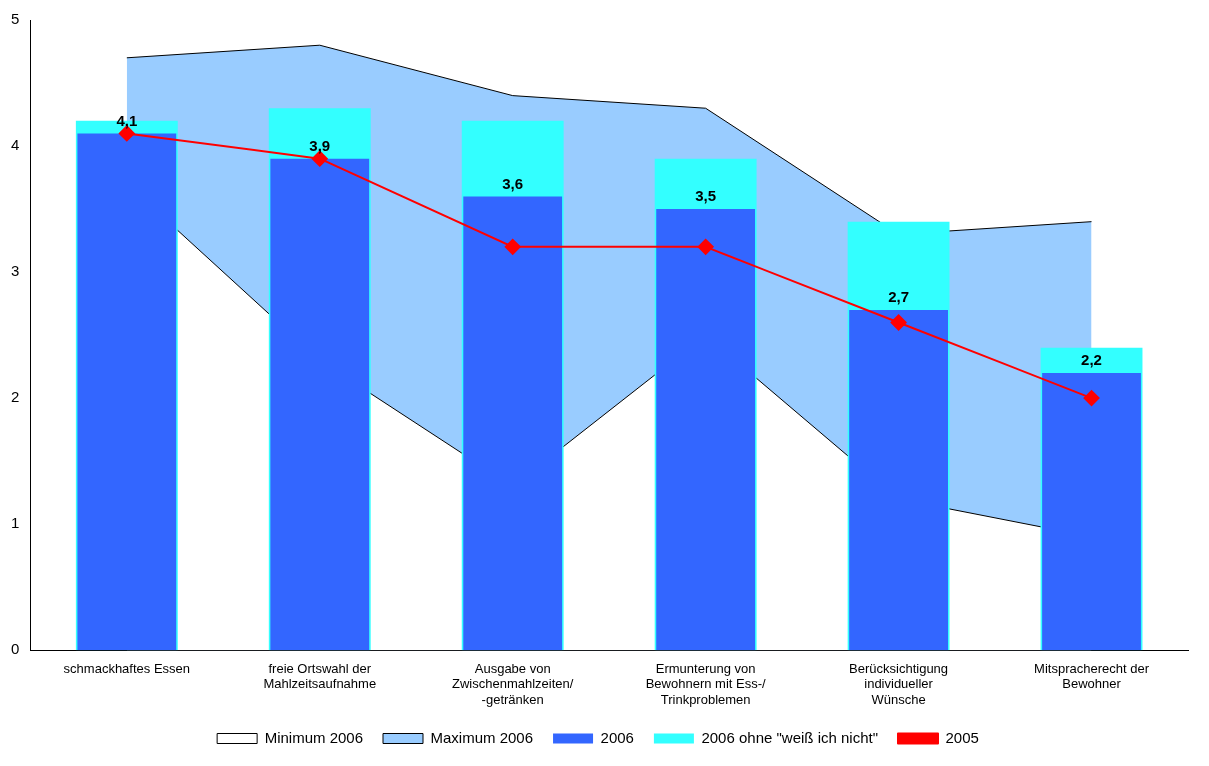  Describe the element at coordinates (127, 668) in the screenshot. I see `x-tick-label: schmackhaftes Essen` at that location.